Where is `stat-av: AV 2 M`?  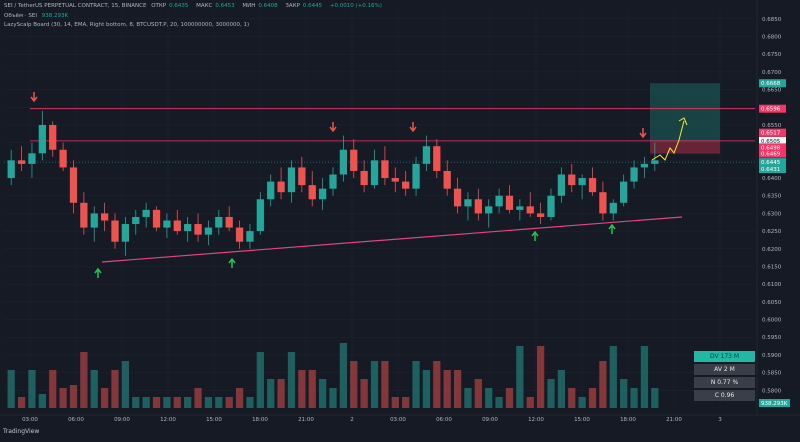
stat-av: AV 2 M is located at coordinates (724, 369).